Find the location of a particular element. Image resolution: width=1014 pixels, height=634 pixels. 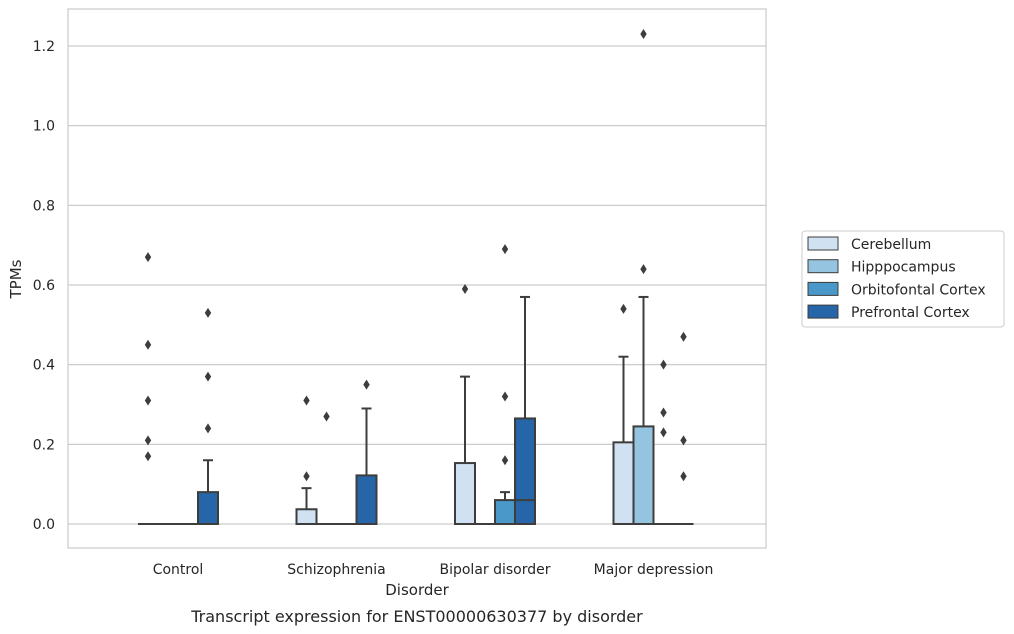

y-tick-label: 0.2 is located at coordinates (44, 445).